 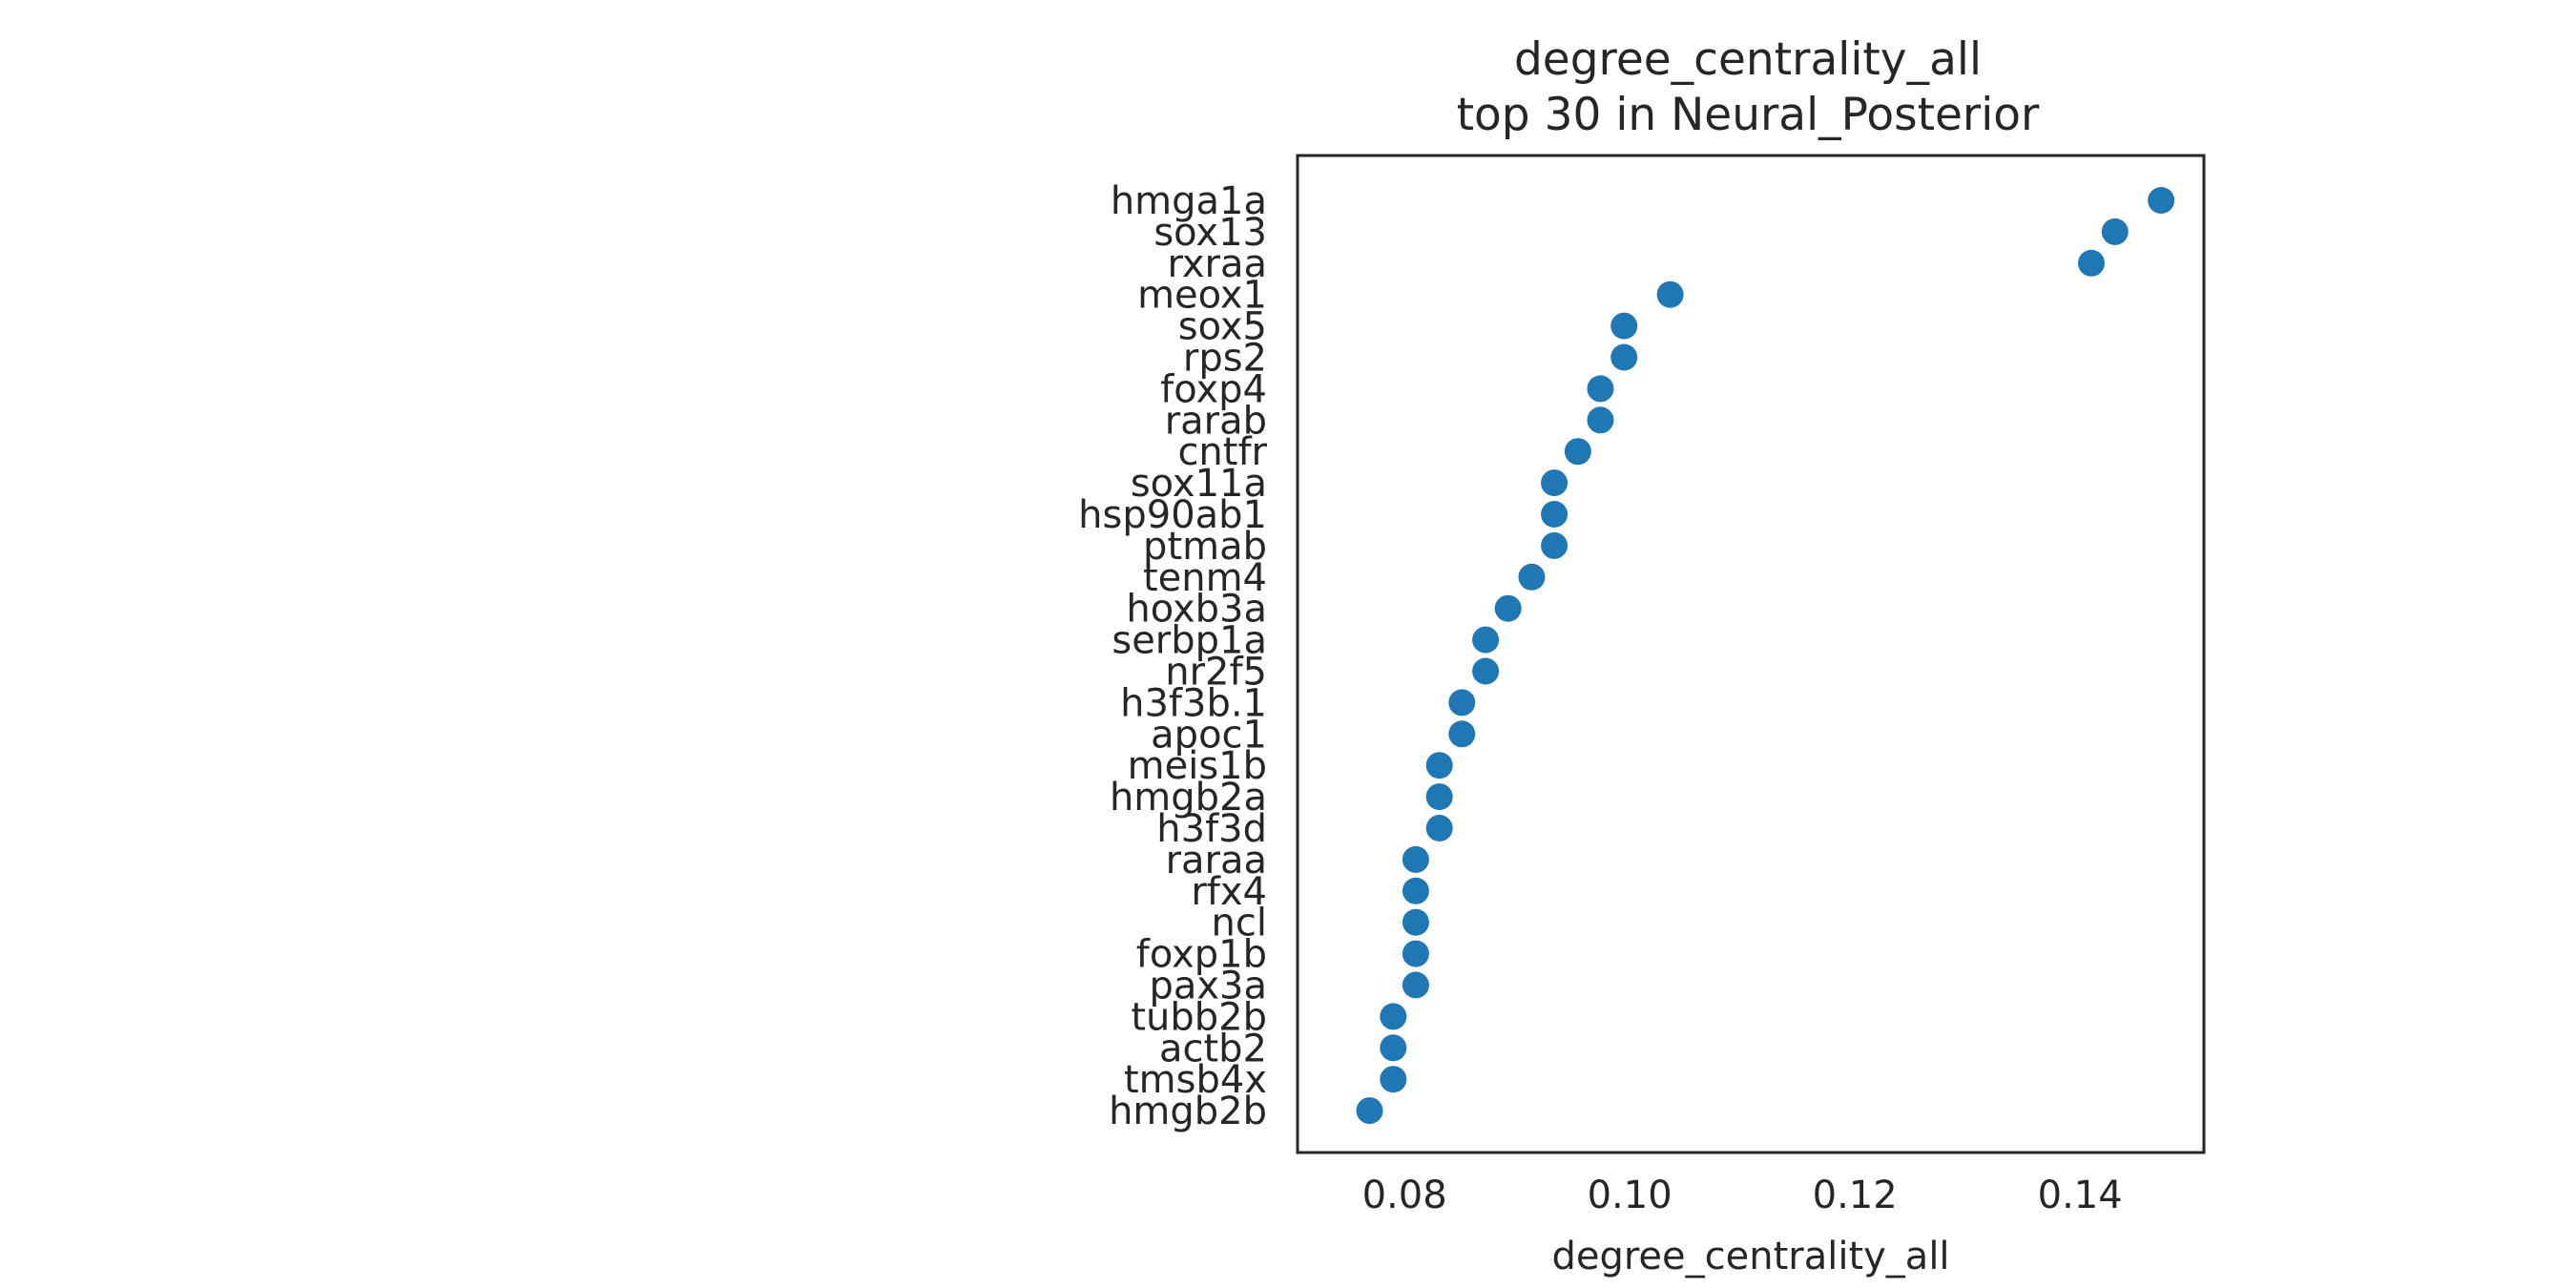 I want to click on y-tick-label: rps2, so click(x=1225, y=359).